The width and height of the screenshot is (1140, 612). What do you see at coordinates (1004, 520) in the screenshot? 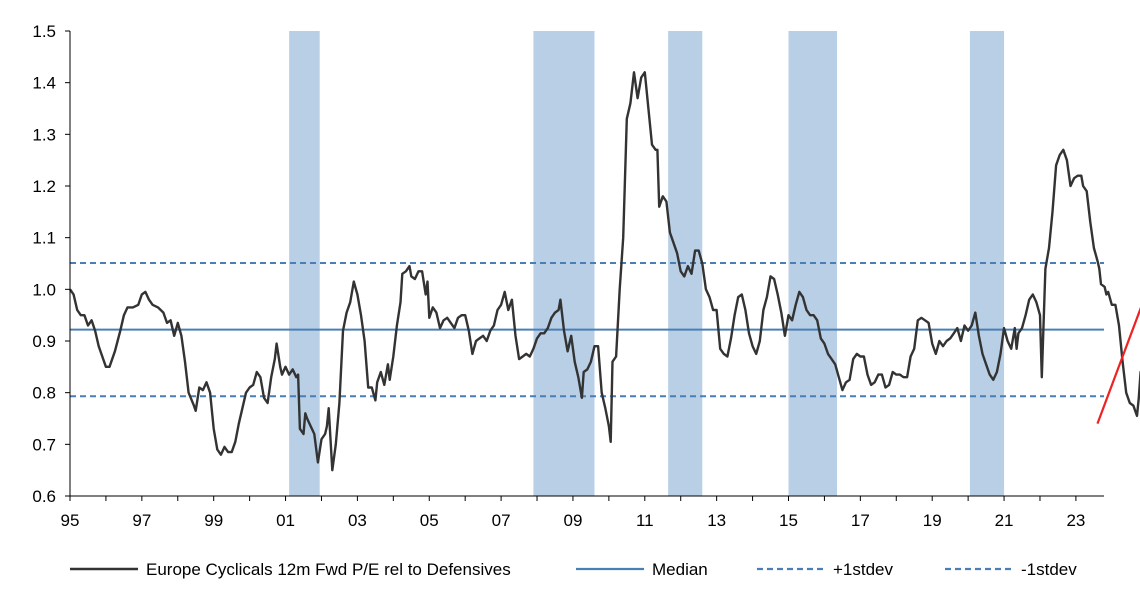
I see `x-tick-label: 21` at bounding box center [1004, 520].